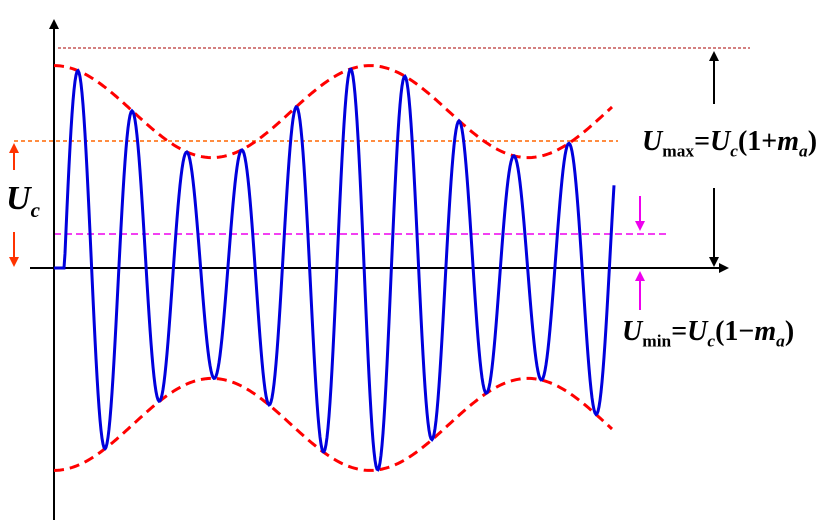 The width and height of the screenshot is (829, 526). What do you see at coordinates (334, 112) in the screenshot?
I see `upper-envelope-curve` at bounding box center [334, 112].